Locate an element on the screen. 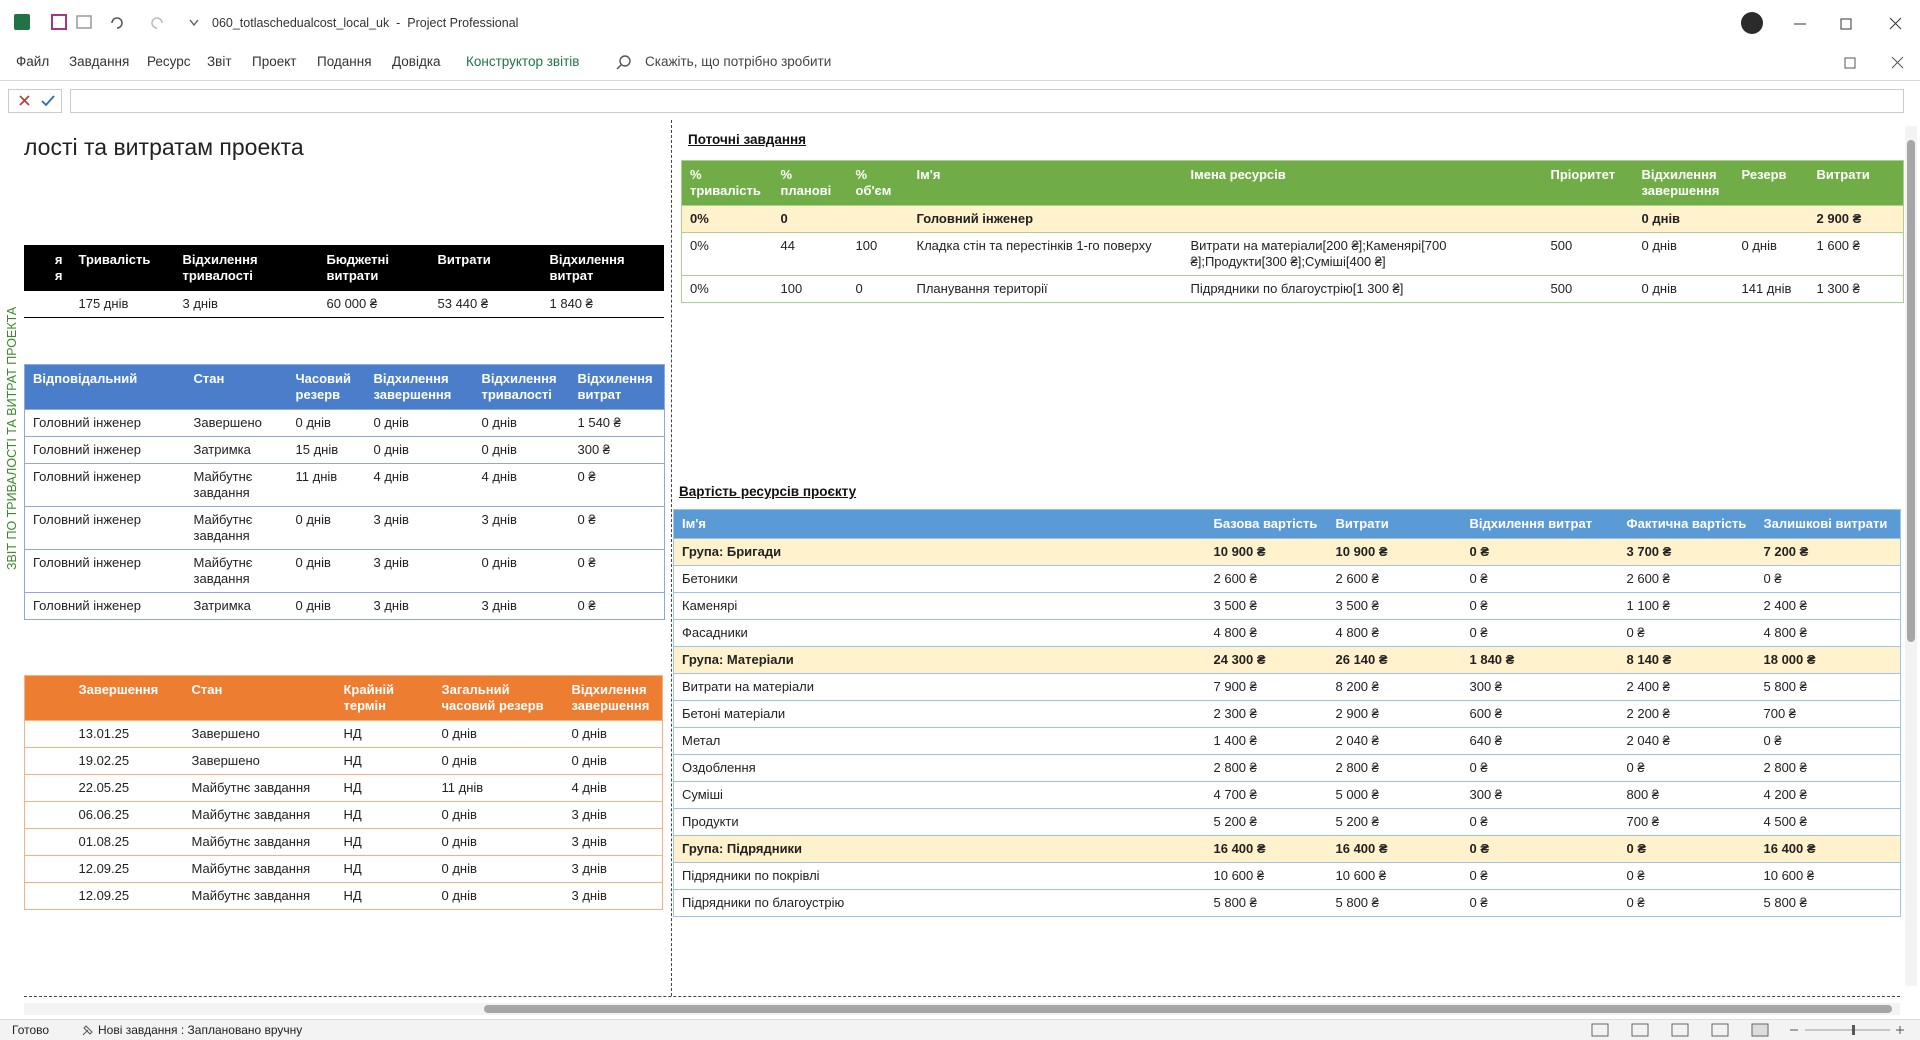 Image resolution: width=1920 pixels, height=1040 pixels. cell: 3 500 ₴ is located at coordinates (1357, 605).